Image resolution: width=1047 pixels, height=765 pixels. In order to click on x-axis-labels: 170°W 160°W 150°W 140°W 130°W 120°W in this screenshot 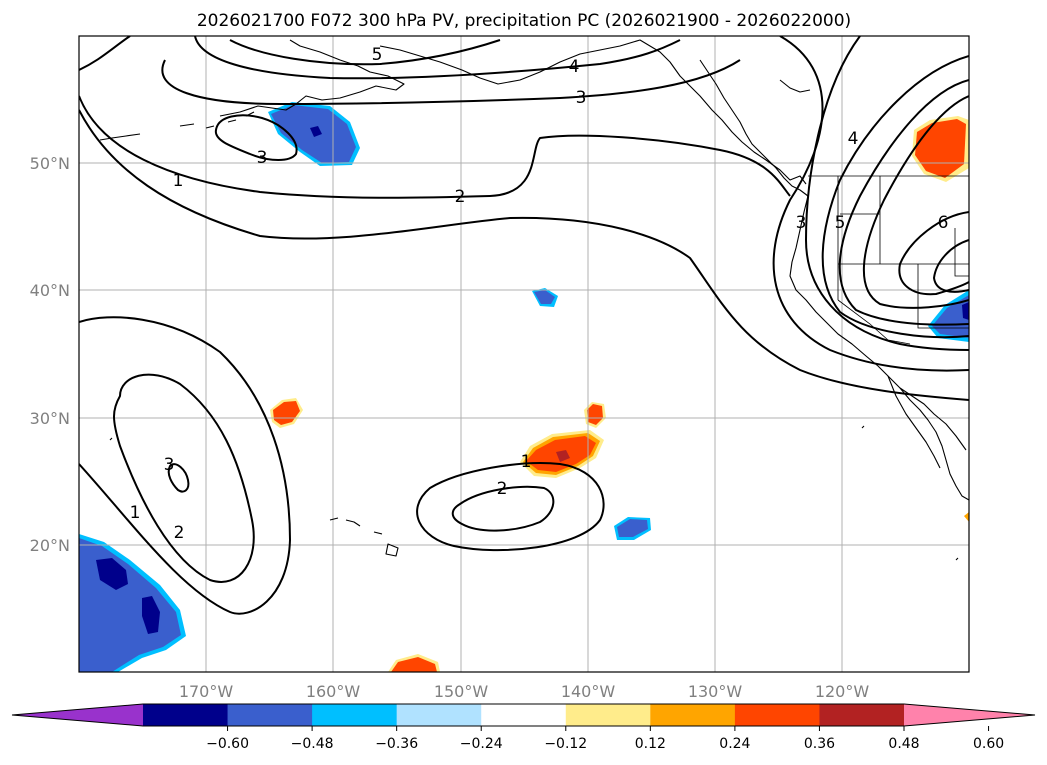, I will do `click(524, 691)`.